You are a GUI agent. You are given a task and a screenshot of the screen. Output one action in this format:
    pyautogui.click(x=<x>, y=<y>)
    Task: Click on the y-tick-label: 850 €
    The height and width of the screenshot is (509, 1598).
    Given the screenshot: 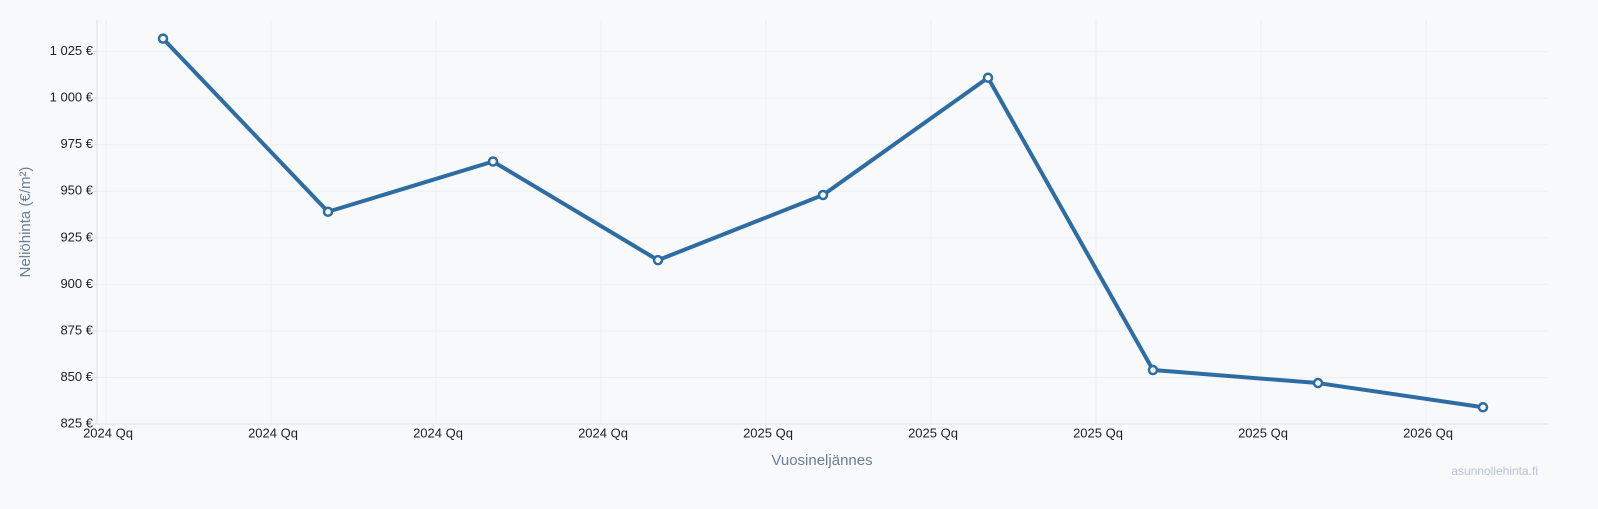 What is the action you would take?
    pyautogui.click(x=76, y=376)
    